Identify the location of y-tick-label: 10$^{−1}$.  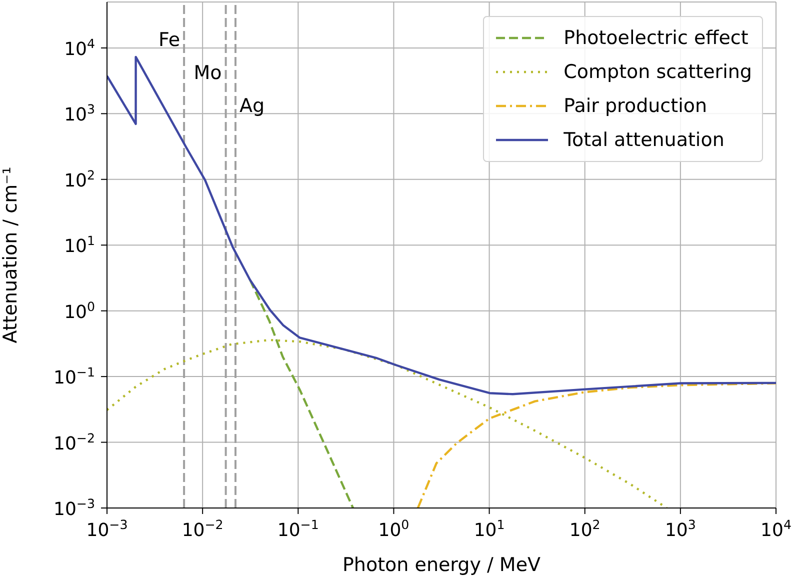
(74, 376).